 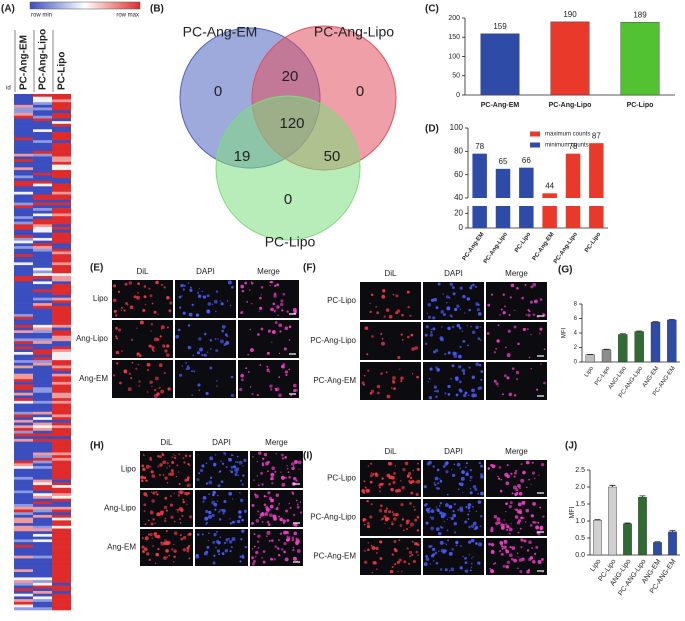 What do you see at coordinates (474, 247) in the screenshot?
I see `x-tick-label: PC-Ang-EM` at bounding box center [474, 247].